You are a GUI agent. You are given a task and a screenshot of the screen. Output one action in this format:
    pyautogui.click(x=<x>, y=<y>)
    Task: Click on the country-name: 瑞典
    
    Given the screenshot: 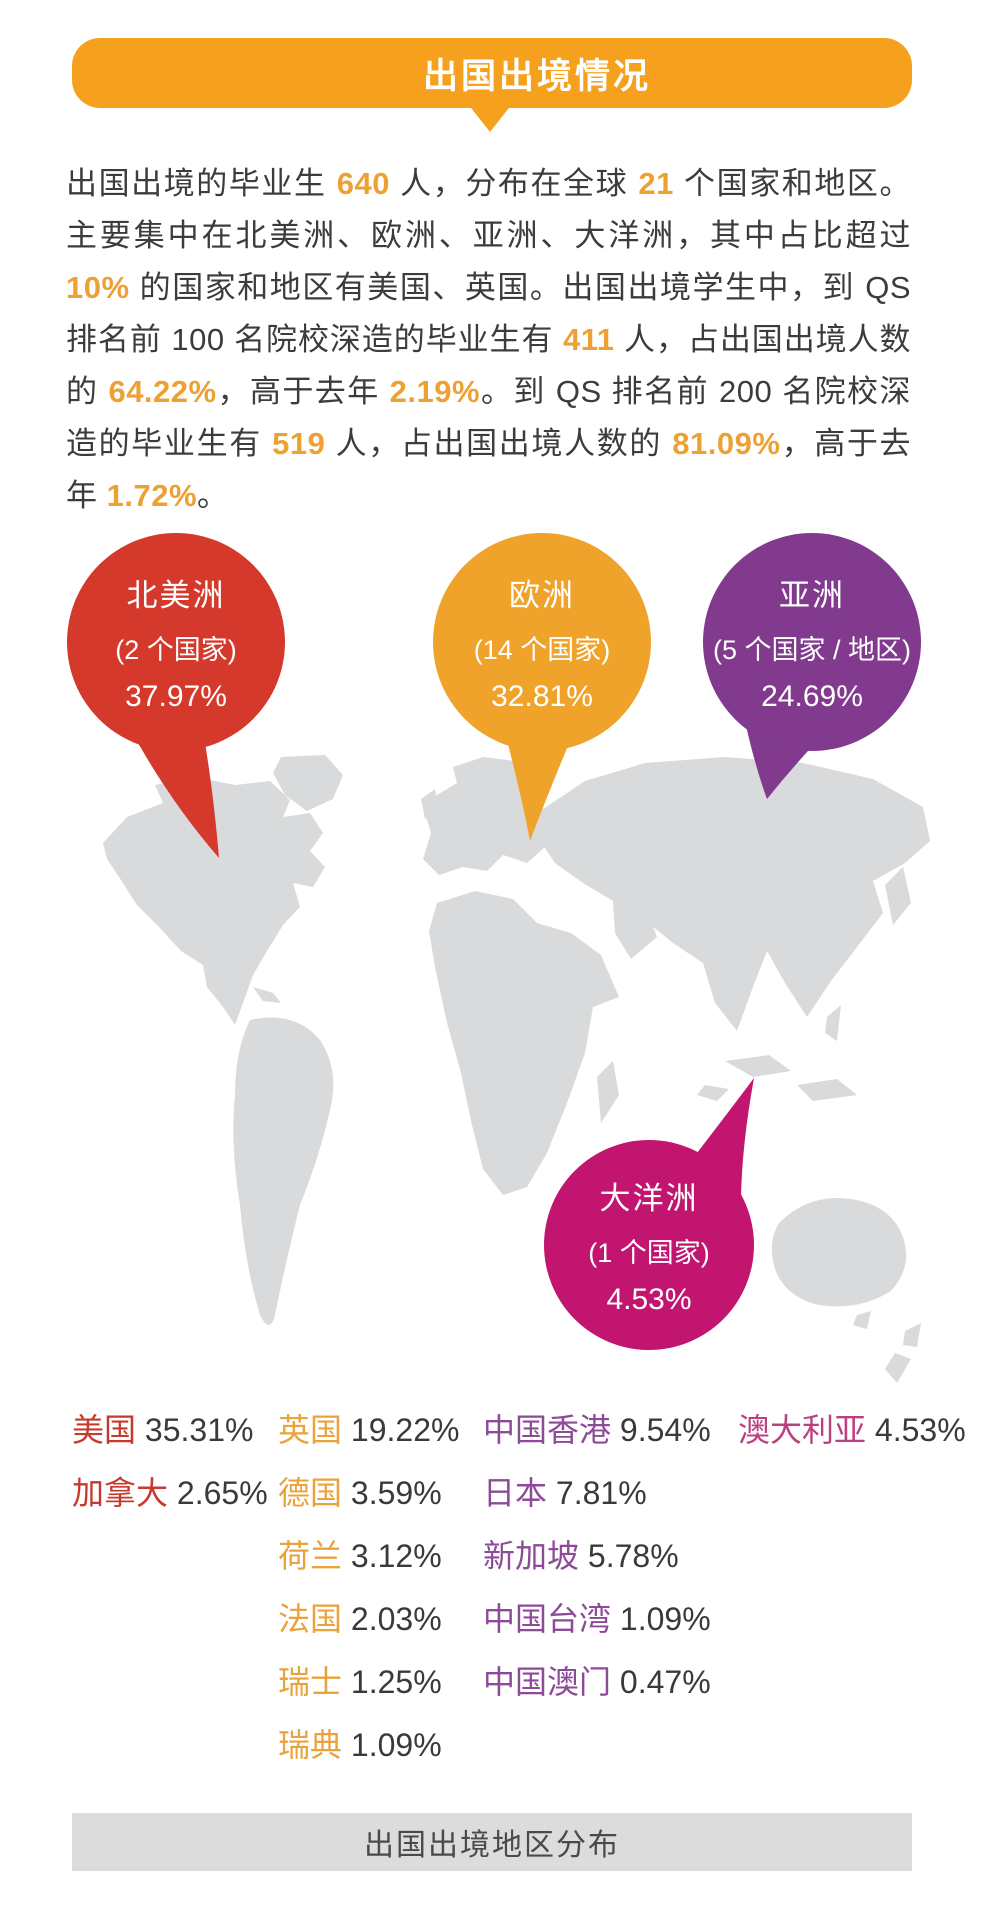 What is the action you would take?
    pyautogui.click(x=310, y=1745)
    